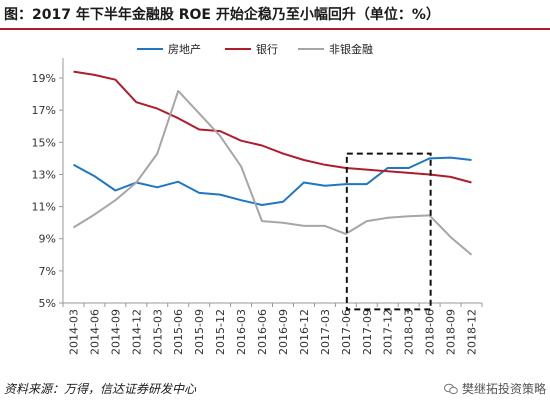  Describe the element at coordinates (222, 15) in the screenshot. I see `chart-title: 图：2017 年下半年金融股 ROE 开始企稳乃至小幅回升（单位：%）` at that location.